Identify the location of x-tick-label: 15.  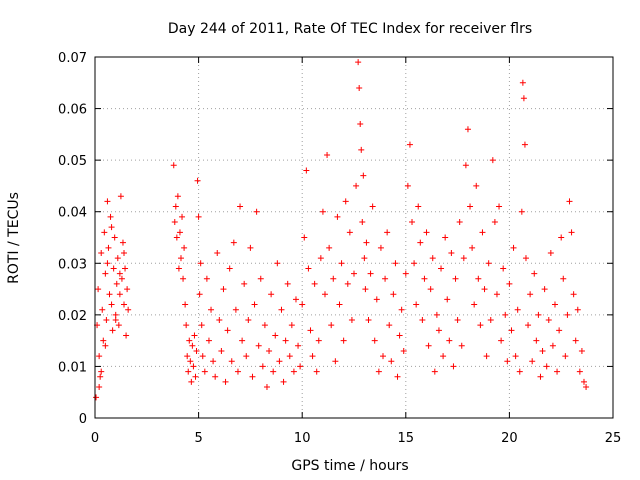
(406, 438).